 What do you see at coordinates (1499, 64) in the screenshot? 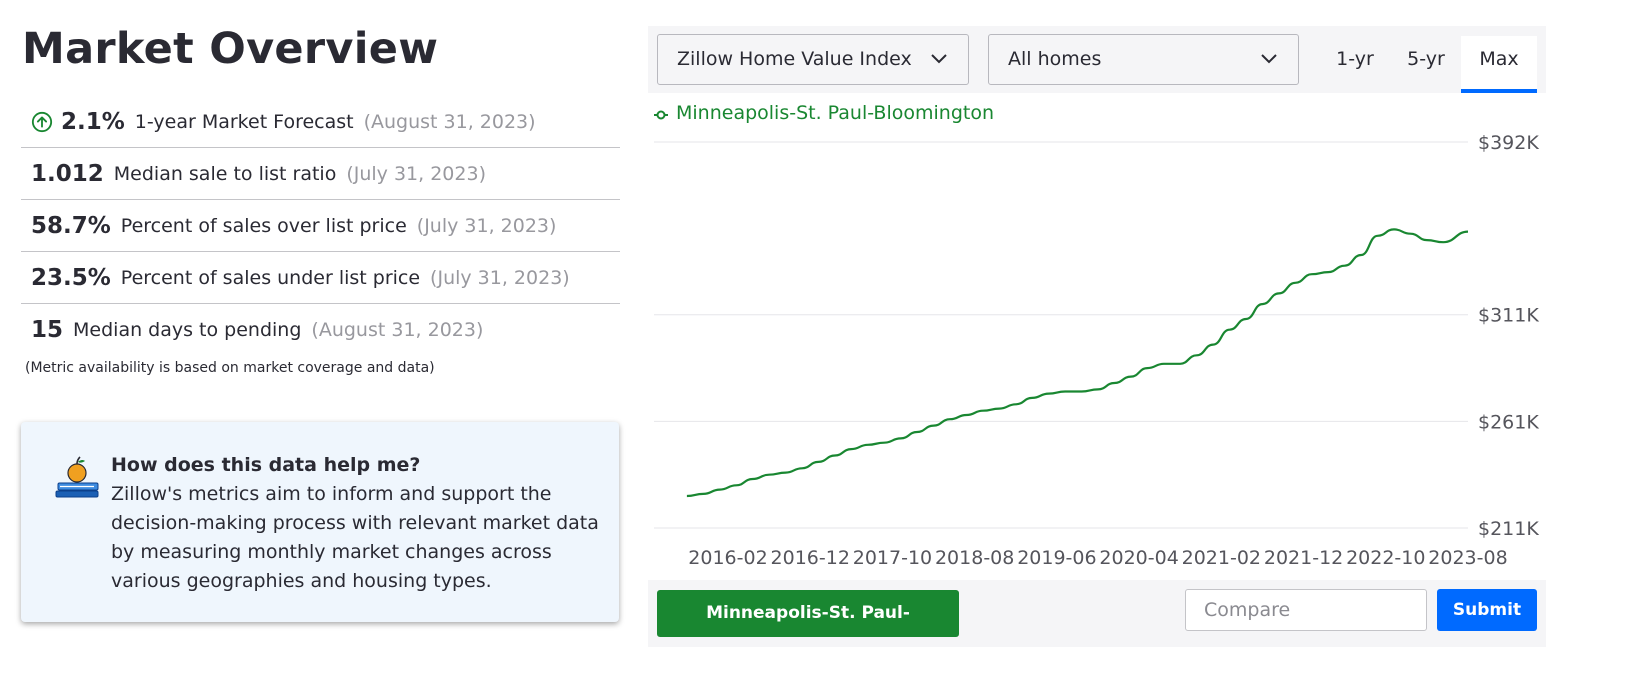
I see `range-tab-max: Max` at bounding box center [1499, 64].